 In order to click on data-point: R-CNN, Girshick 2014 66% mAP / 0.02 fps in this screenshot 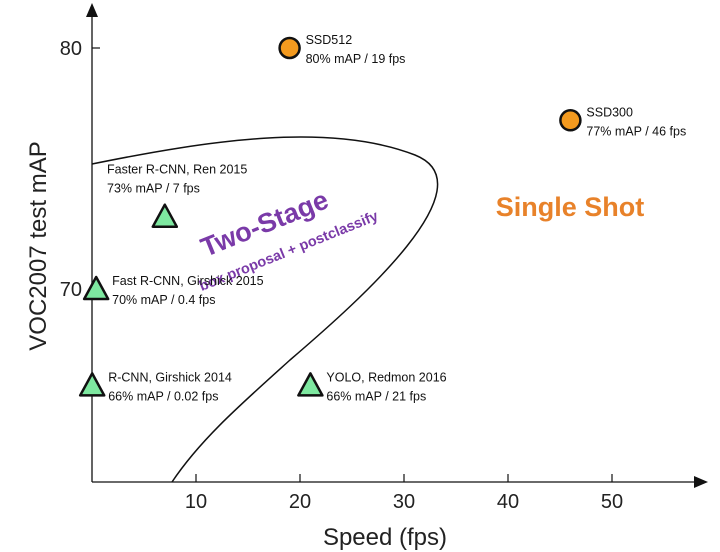, I will do `click(155, 386)`.